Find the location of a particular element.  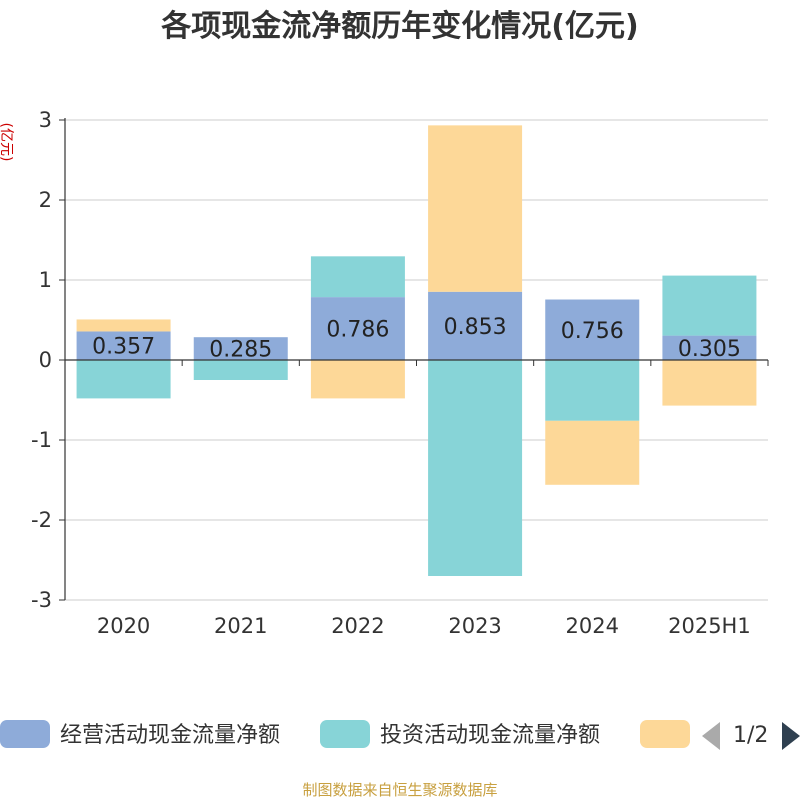

data-labels: 0.357 0.285 0.786 0.853 0.756 0.305 is located at coordinates (416, 339).